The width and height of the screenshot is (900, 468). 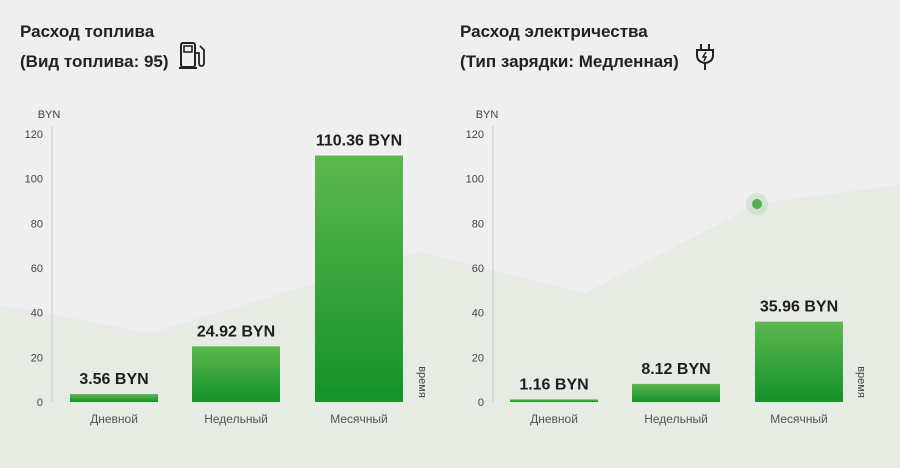 What do you see at coordinates (94, 61) in the screenshot?
I see `fuel-subtitle: (Вид топлива: 95)` at bounding box center [94, 61].